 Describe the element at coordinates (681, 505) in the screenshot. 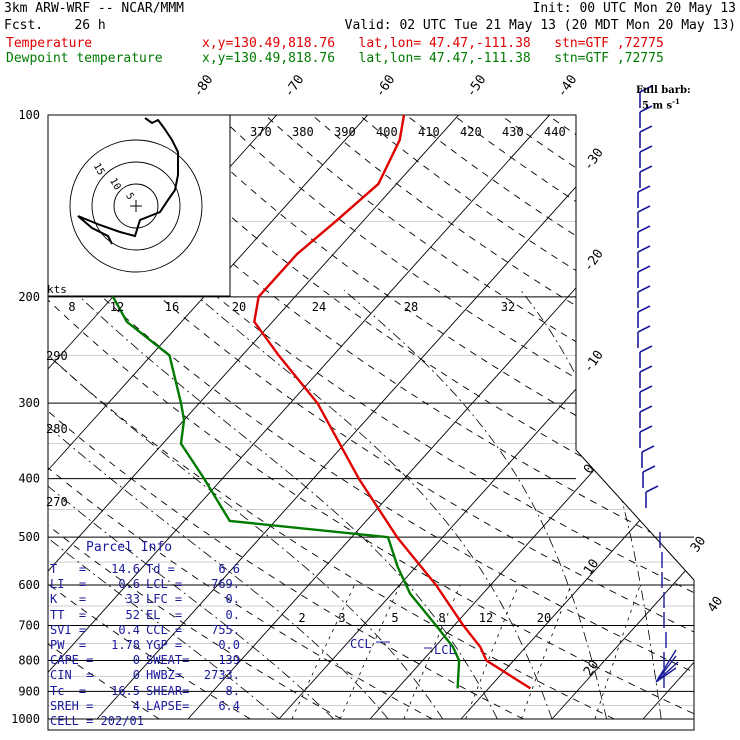

I see `moist-adiabat-line` at that location.